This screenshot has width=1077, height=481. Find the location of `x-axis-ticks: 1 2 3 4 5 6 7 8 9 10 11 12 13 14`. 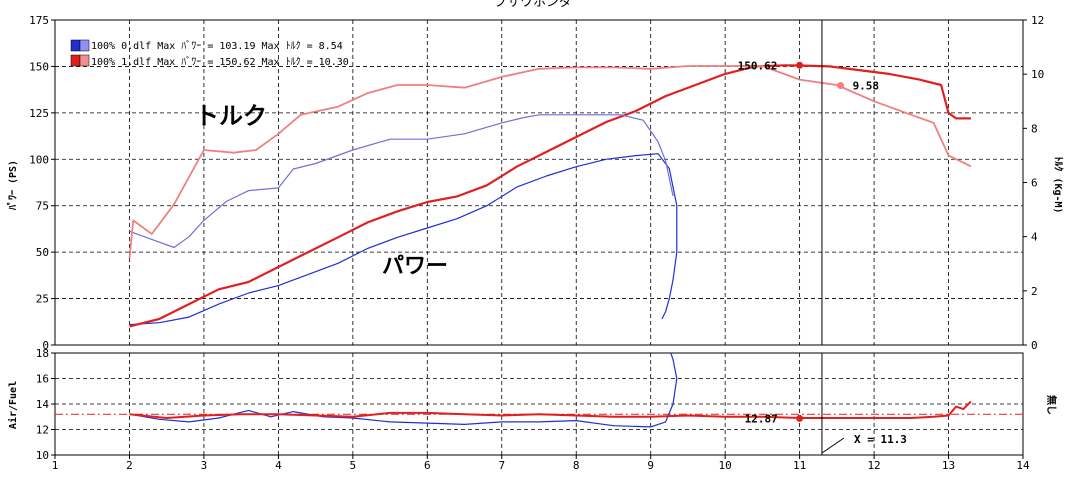

x-axis-ticks: 1 2 3 4 5 6 7 8 9 10 11 12 13 14 is located at coordinates (541, 463).